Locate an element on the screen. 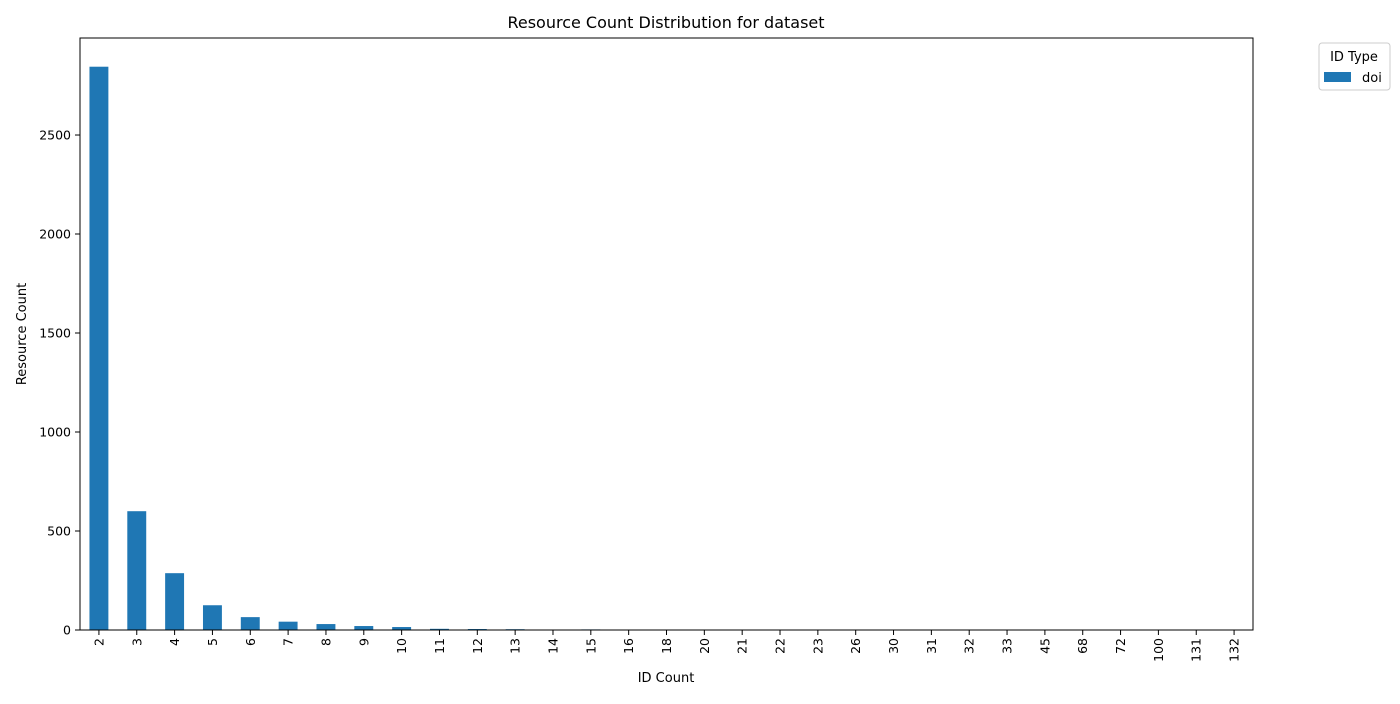  x-tick-label-7: 7 is located at coordinates (288, 642).